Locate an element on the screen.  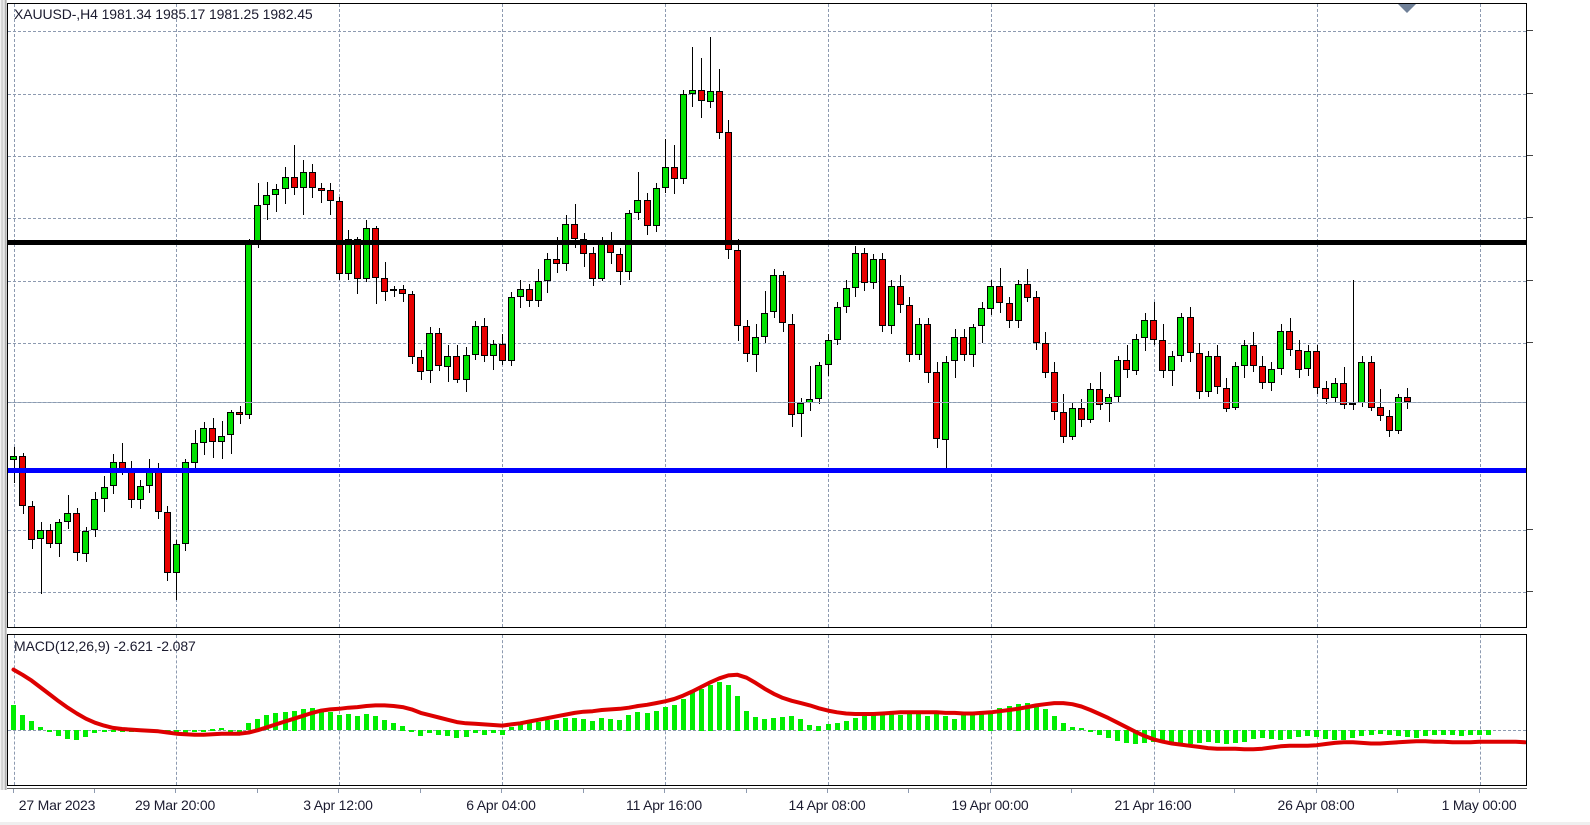
time-axis-label: 1 May 00:00 is located at coordinates (1479, 805).